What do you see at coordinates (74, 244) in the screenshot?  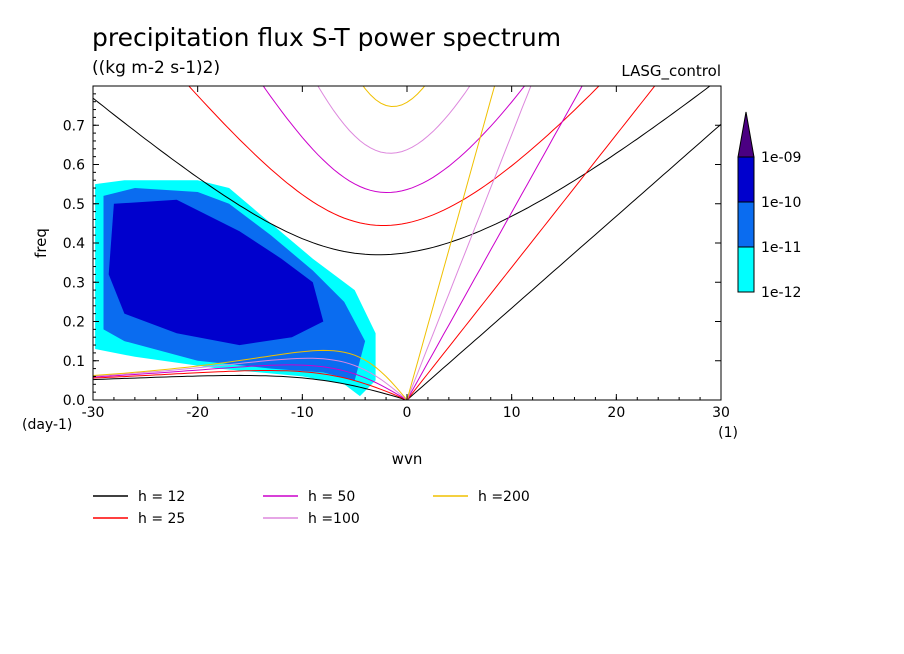 I see `y-tick-label: 0.4` at bounding box center [74, 244].